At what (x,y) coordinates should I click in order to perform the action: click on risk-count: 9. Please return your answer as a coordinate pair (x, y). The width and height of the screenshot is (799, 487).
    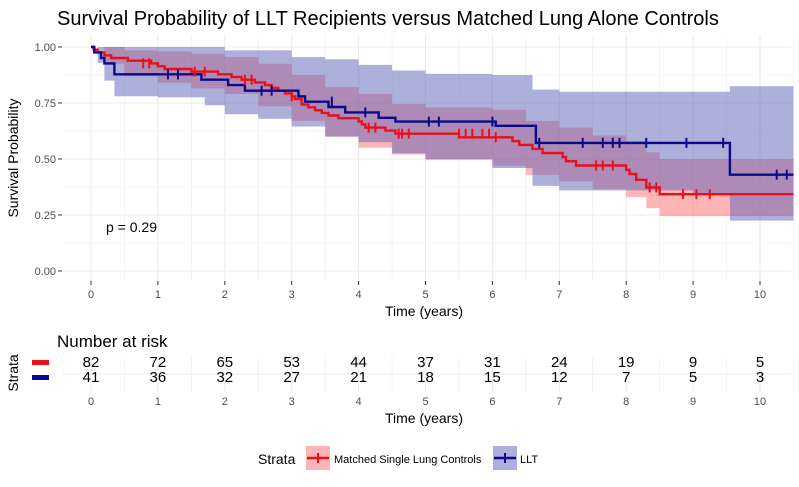
    Looking at the image, I should click on (693, 362).